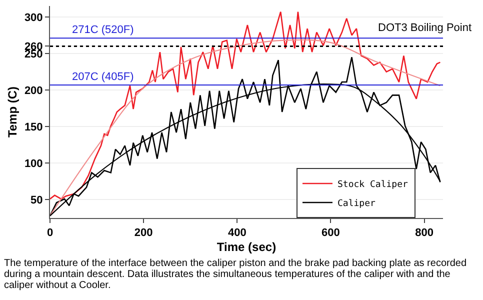 The height and width of the screenshot is (300, 483). I want to click on x-tick-label: 800, so click(424, 233).